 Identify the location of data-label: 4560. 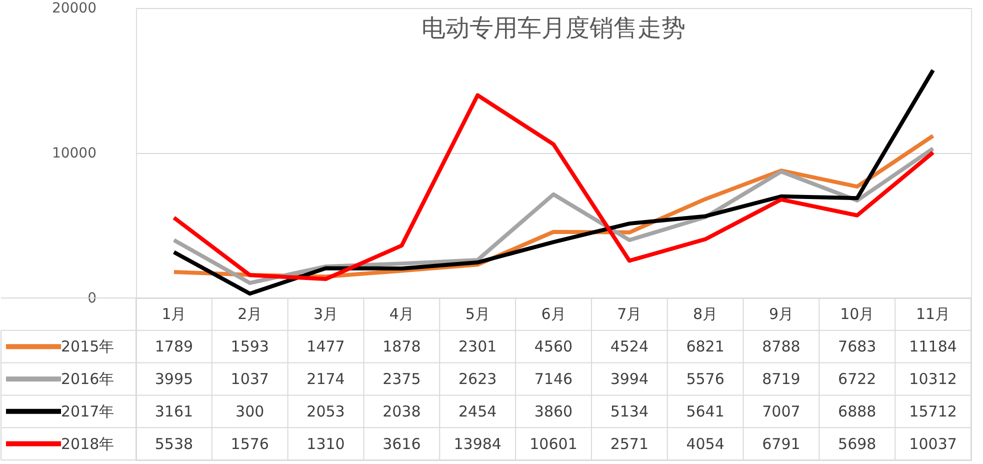
(553, 347).